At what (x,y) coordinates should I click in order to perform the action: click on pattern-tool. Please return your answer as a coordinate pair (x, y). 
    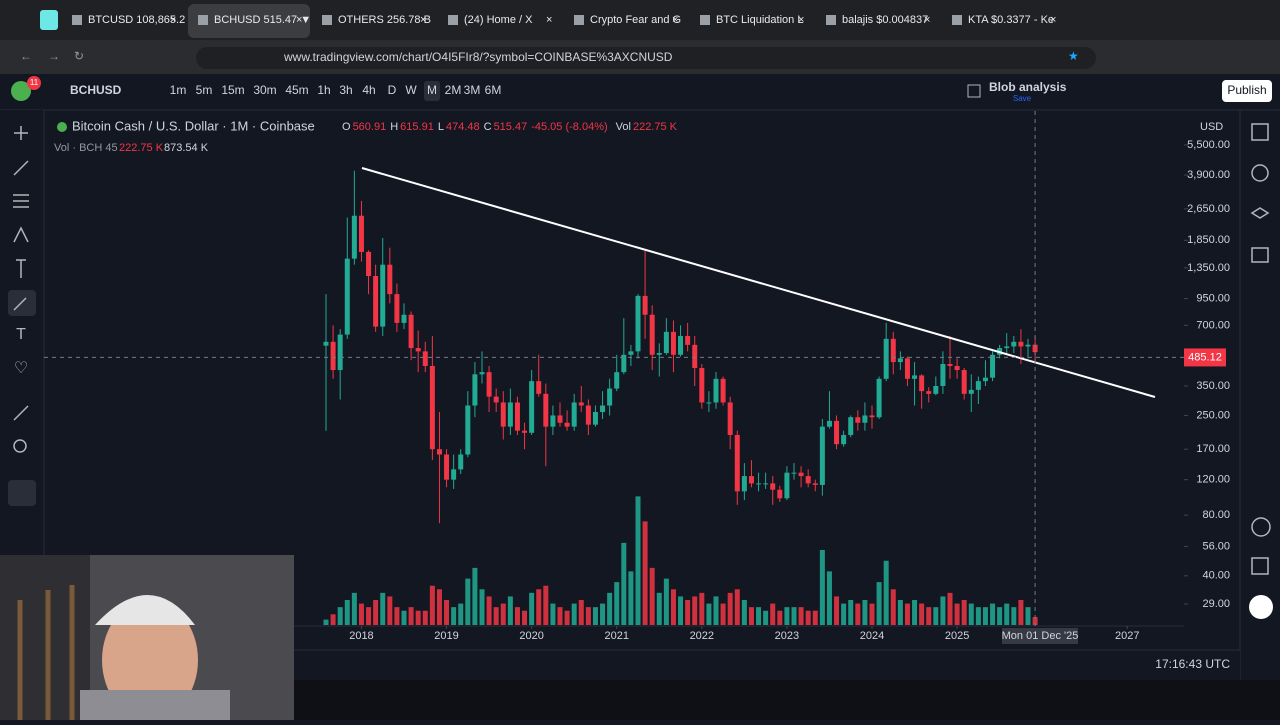
    Looking at the image, I should click on (21, 234).